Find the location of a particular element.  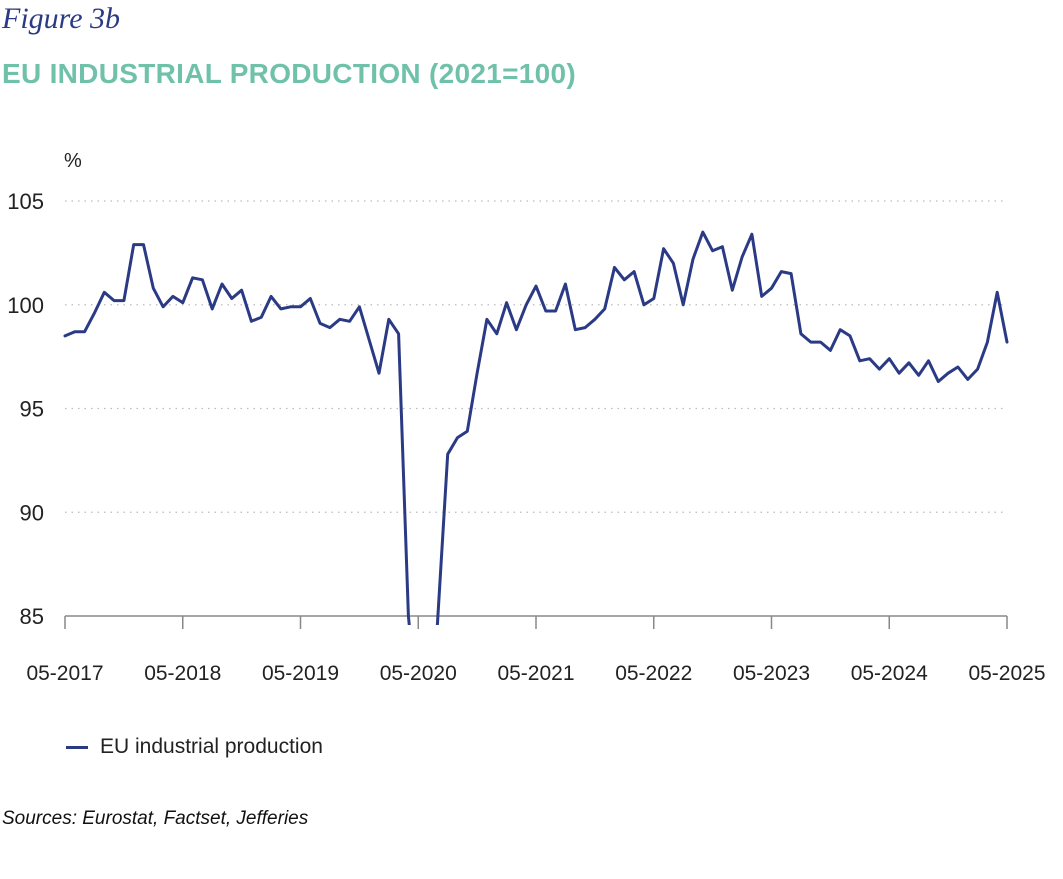

y-axis-label: % is located at coordinates (73, 161).